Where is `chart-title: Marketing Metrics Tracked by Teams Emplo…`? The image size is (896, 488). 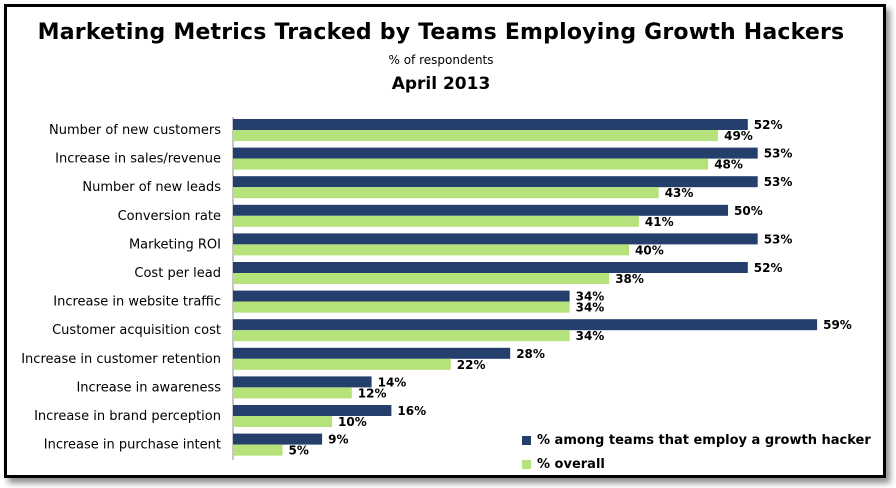 chart-title: Marketing Metrics Tracked by Teams Emplo… is located at coordinates (441, 32).